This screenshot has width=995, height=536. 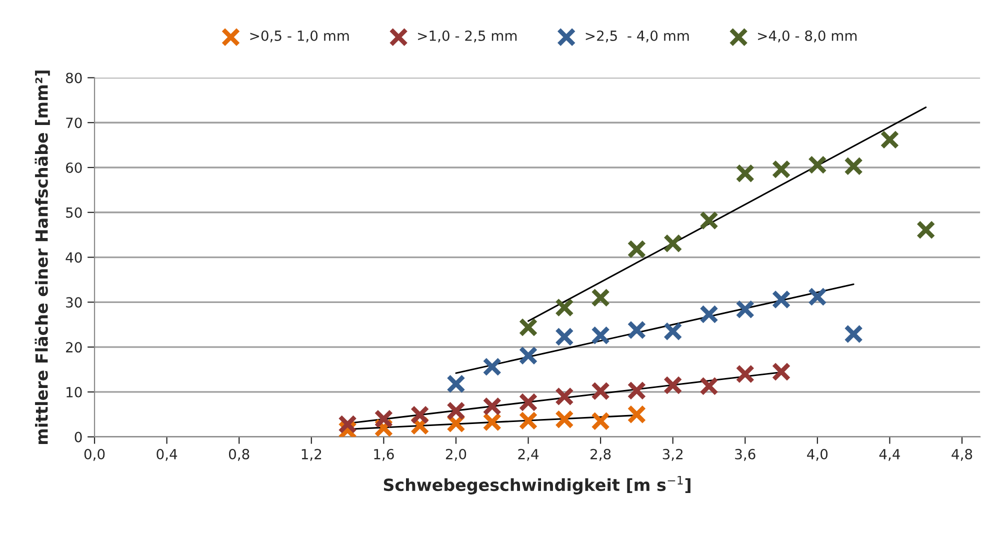 I want to click on x-tick-label: 3,2, so click(x=672, y=454).